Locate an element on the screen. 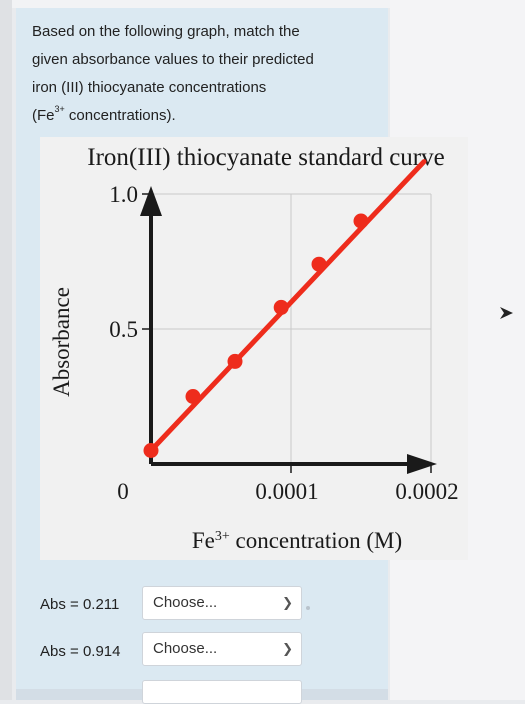 This screenshot has height=704, width=525. x-tick-label-1: 0.0001 is located at coordinates (286, 491).